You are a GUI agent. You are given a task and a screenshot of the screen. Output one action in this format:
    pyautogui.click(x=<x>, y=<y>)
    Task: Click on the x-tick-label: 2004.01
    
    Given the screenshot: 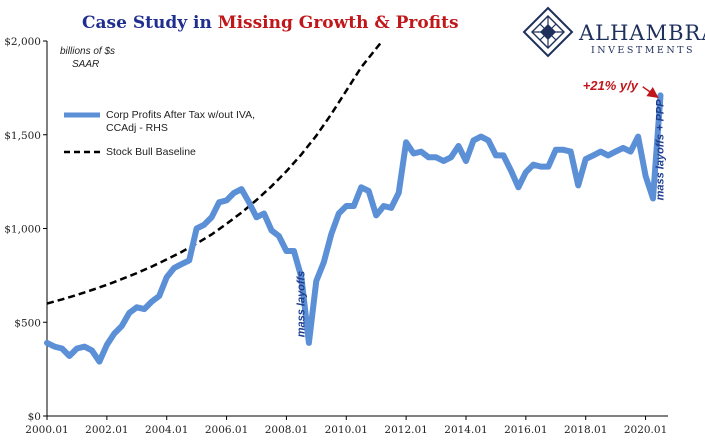 What is the action you would take?
    pyautogui.click(x=166, y=430)
    